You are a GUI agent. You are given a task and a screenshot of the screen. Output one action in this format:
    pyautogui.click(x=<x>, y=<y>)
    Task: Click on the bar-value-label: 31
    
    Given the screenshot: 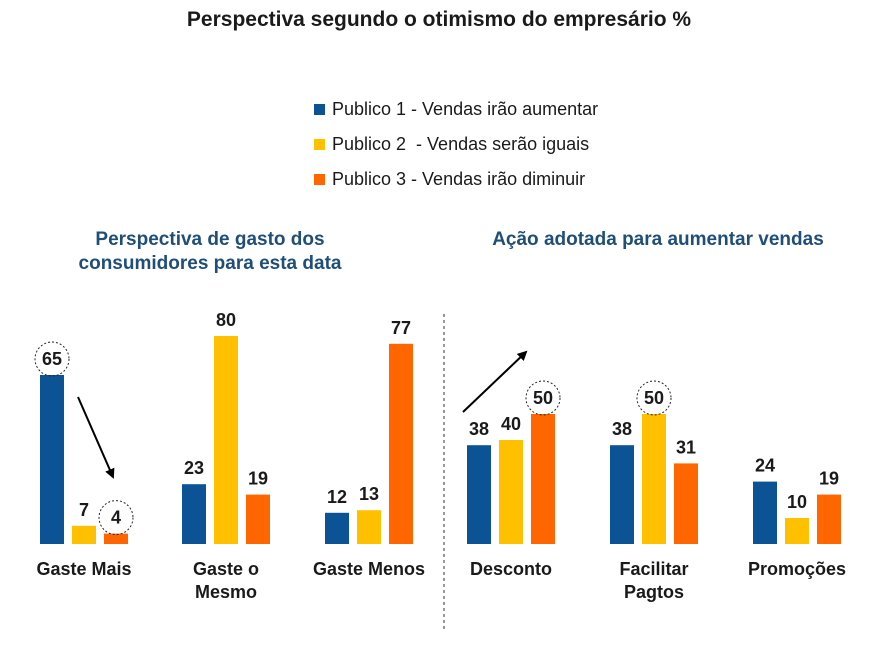 What is the action you would take?
    pyautogui.click(x=686, y=447)
    